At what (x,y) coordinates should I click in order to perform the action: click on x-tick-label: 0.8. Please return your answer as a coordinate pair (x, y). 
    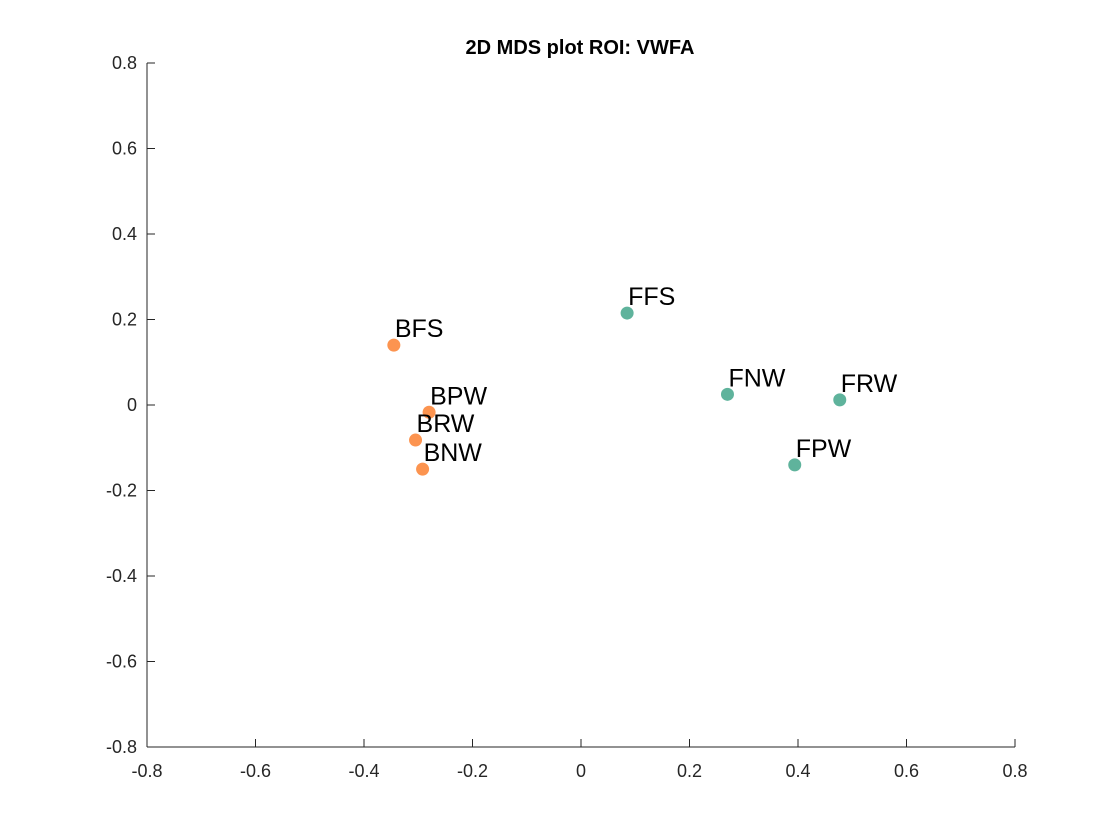
    Looking at the image, I should click on (1014, 771).